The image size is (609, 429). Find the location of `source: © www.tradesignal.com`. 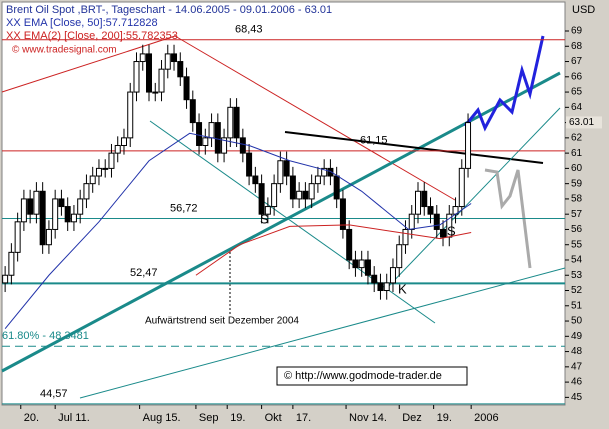

source: © www.tradesignal.com is located at coordinates (64, 50).